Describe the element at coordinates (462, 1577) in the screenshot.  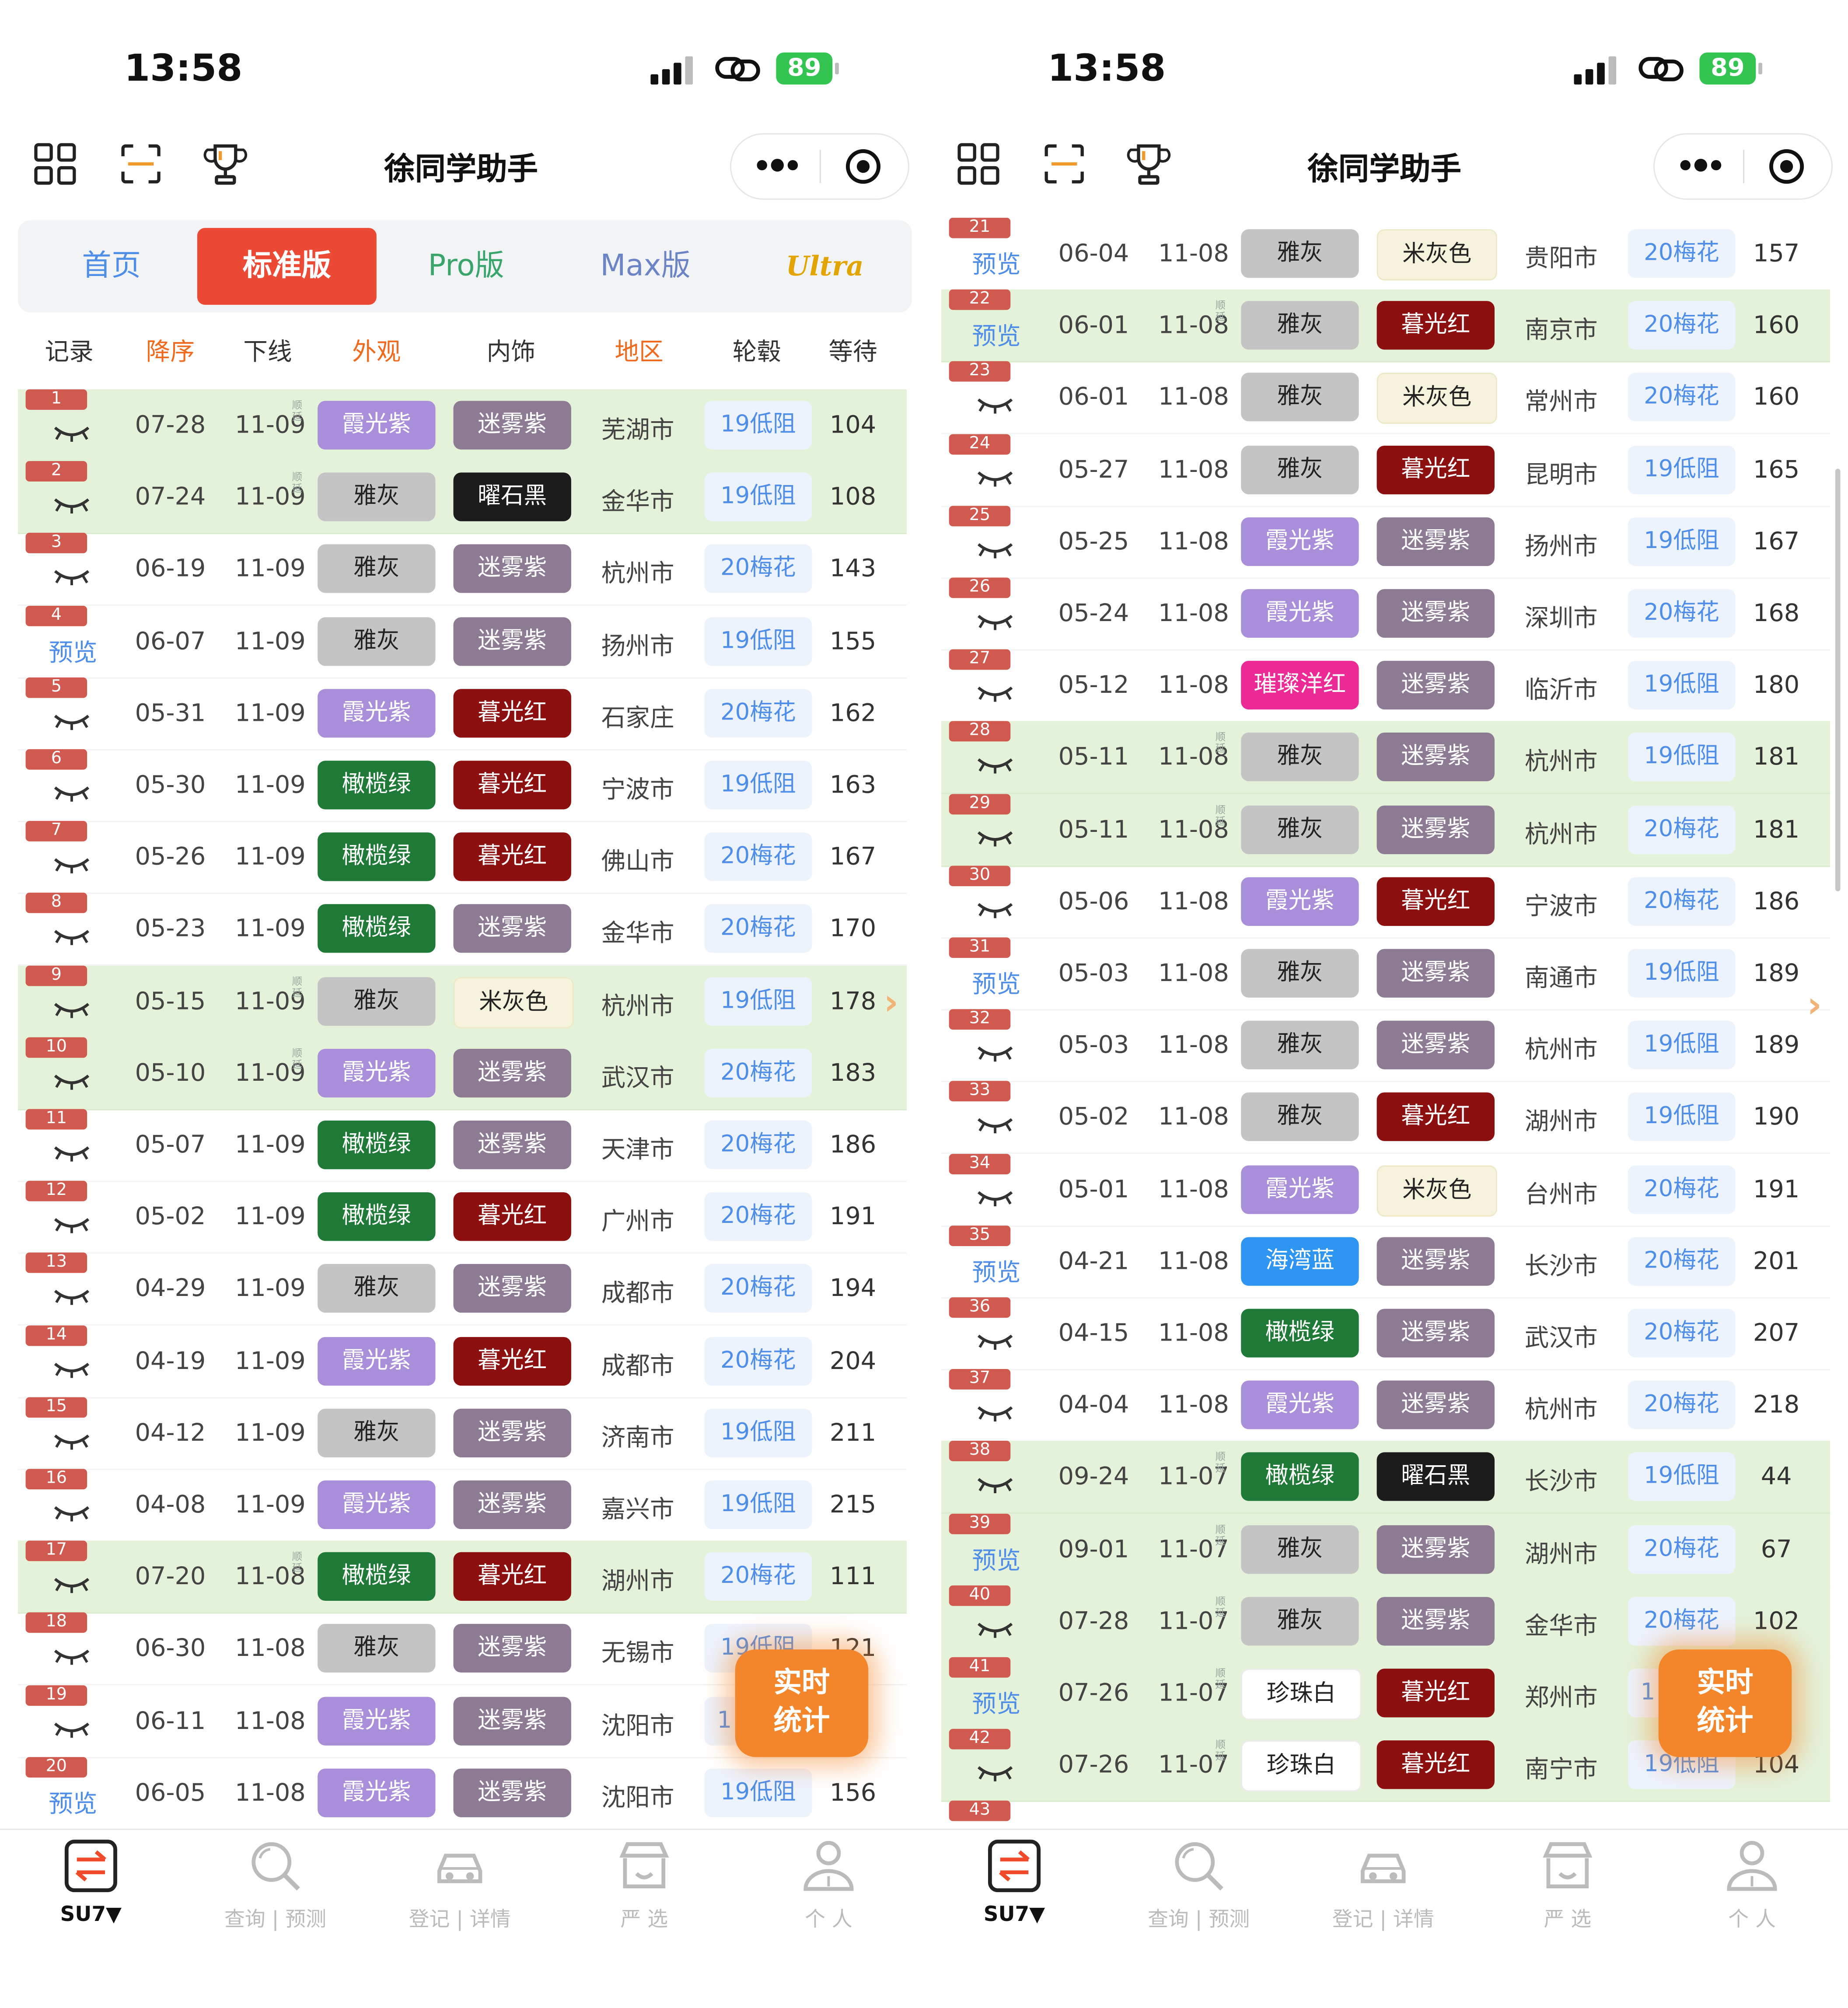
I see `table-row: 17 07-20 11-08 顺延 橄榄绿 暮光红 湖州市 20梅花 111` at that location.